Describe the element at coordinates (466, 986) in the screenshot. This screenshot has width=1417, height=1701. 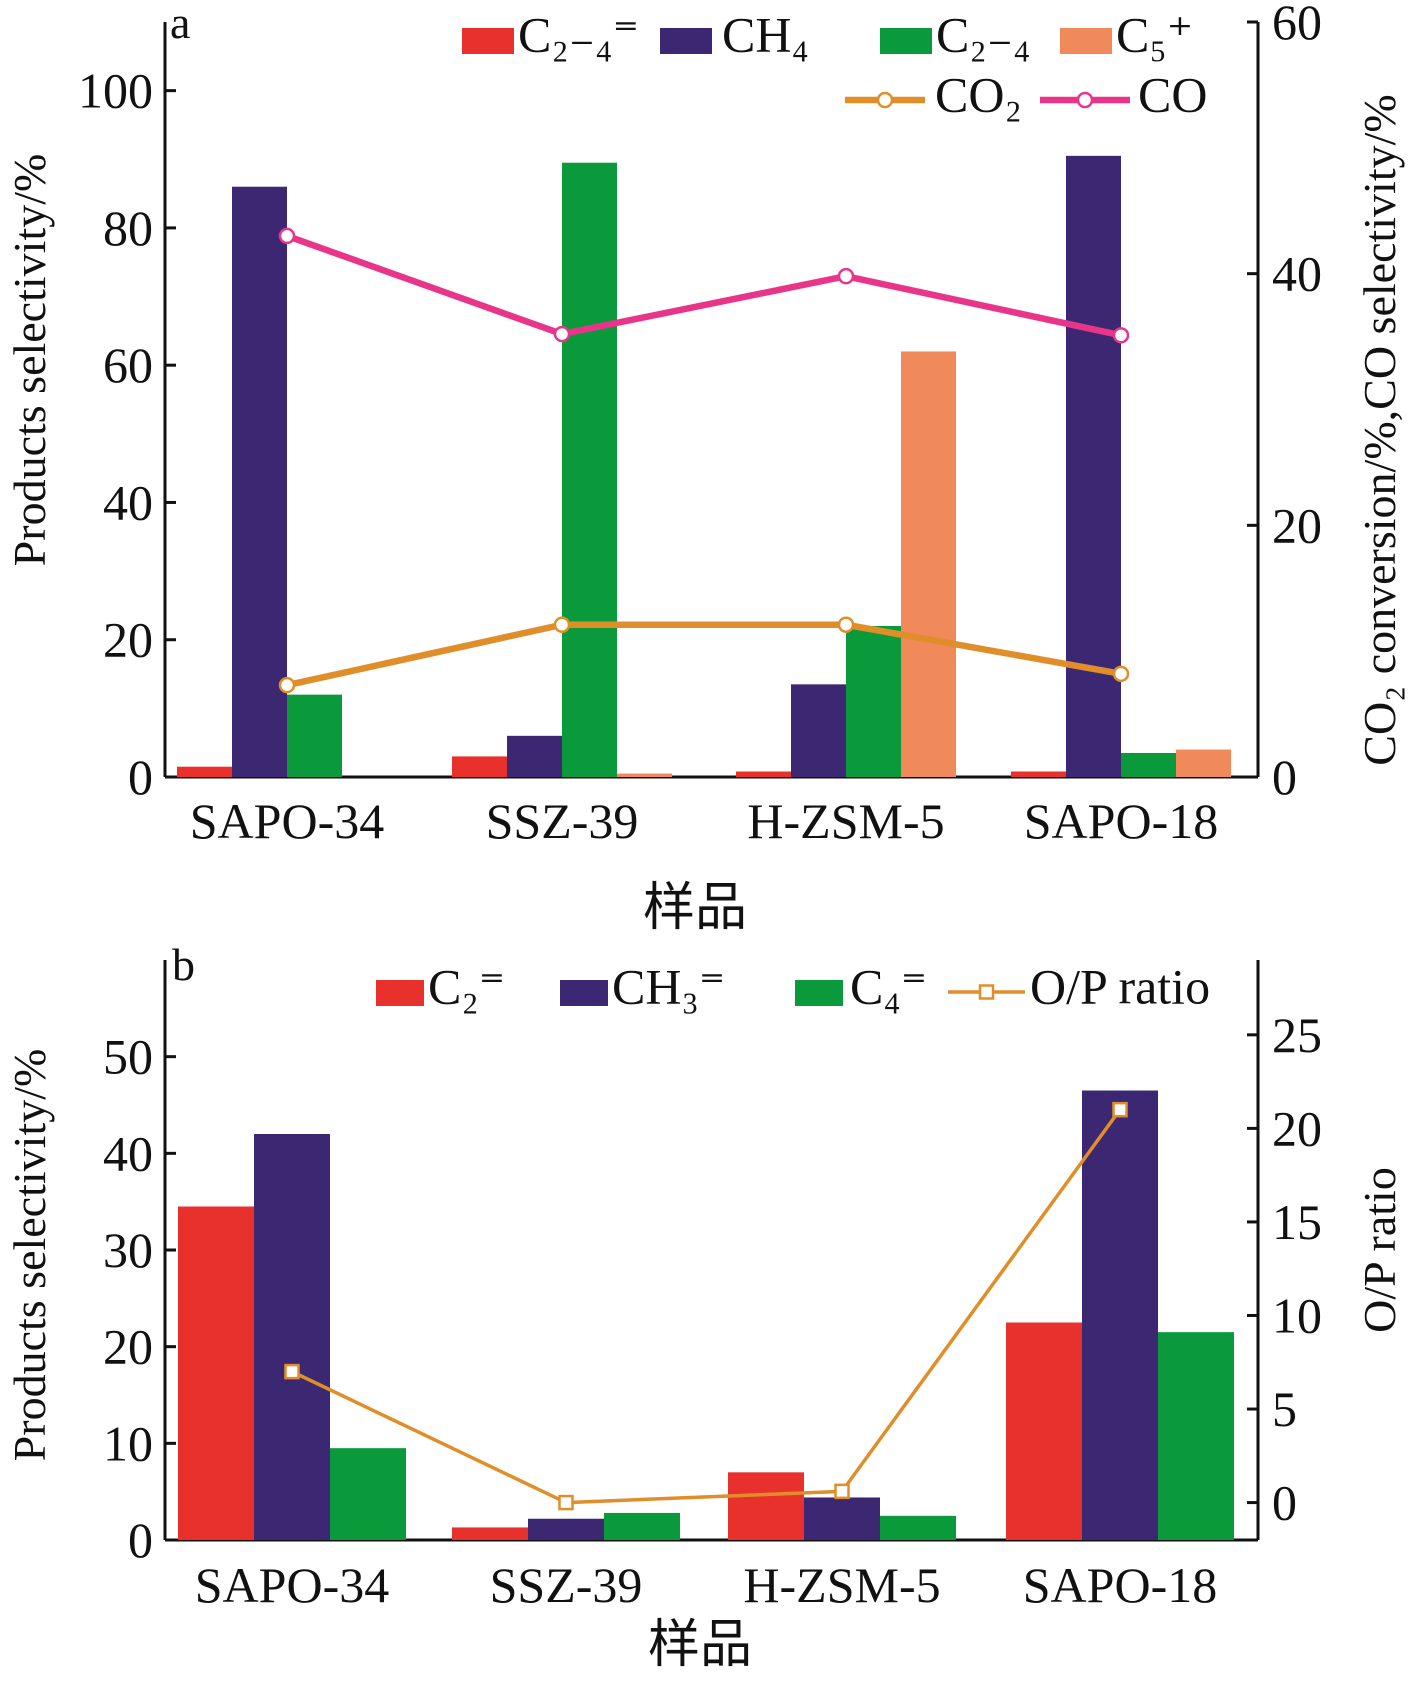
I see `legend-label: C₂⁼` at that location.